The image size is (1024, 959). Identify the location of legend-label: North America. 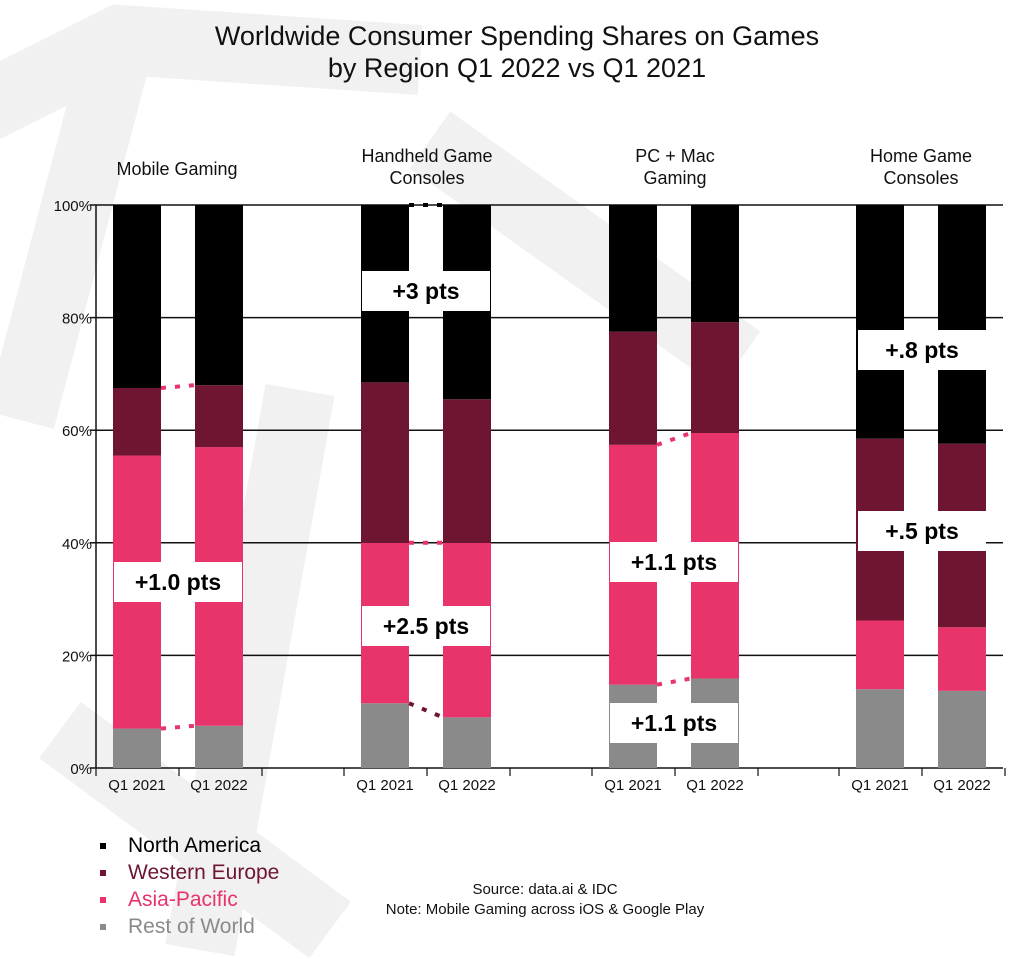
(195, 845).